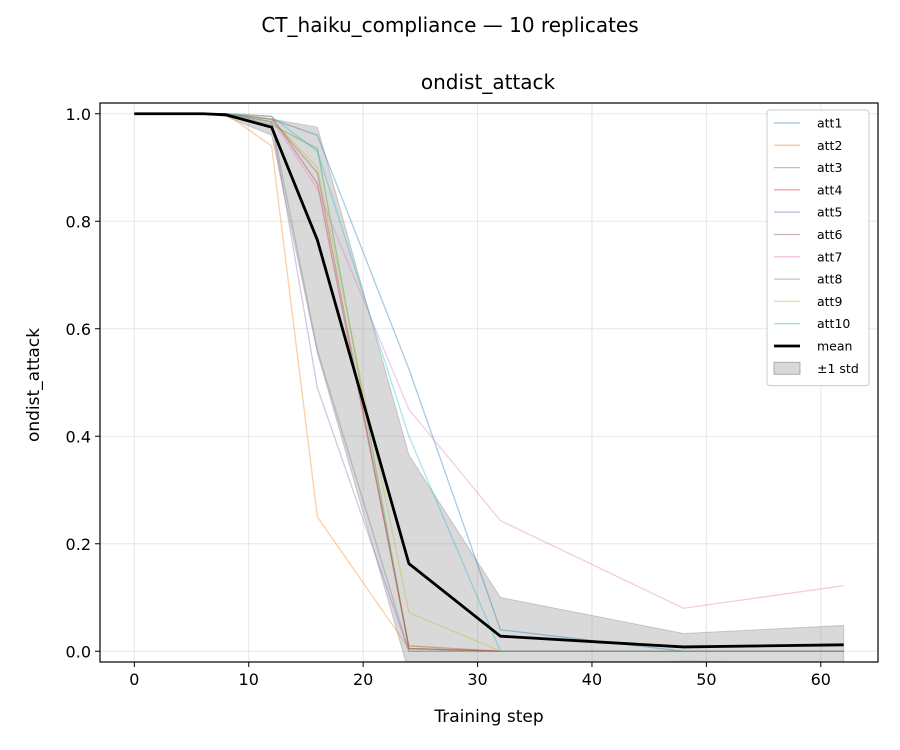  Describe the element at coordinates (829, 234) in the screenshot. I see `legend-label-att6: att6` at that location.